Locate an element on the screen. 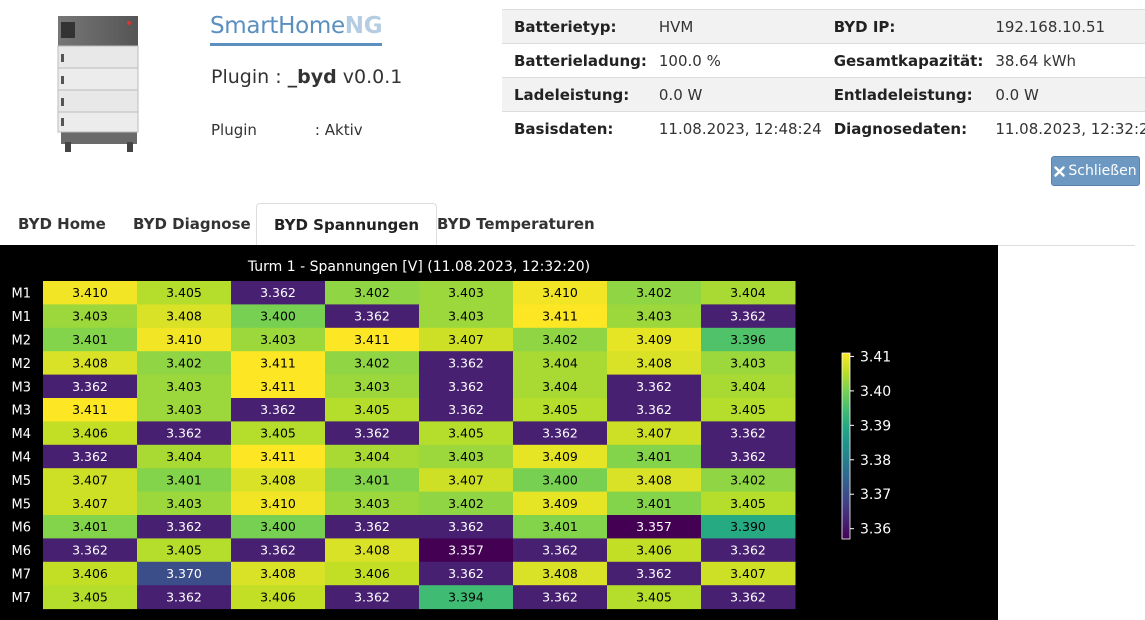  info-value: 38.64 kWh is located at coordinates (1064, 60).